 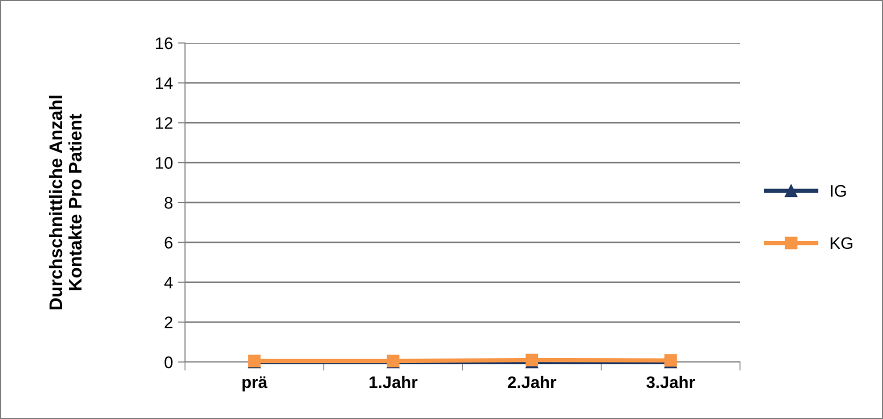 What do you see at coordinates (168, 282) in the screenshot?
I see `y-tick-label: 4` at bounding box center [168, 282].